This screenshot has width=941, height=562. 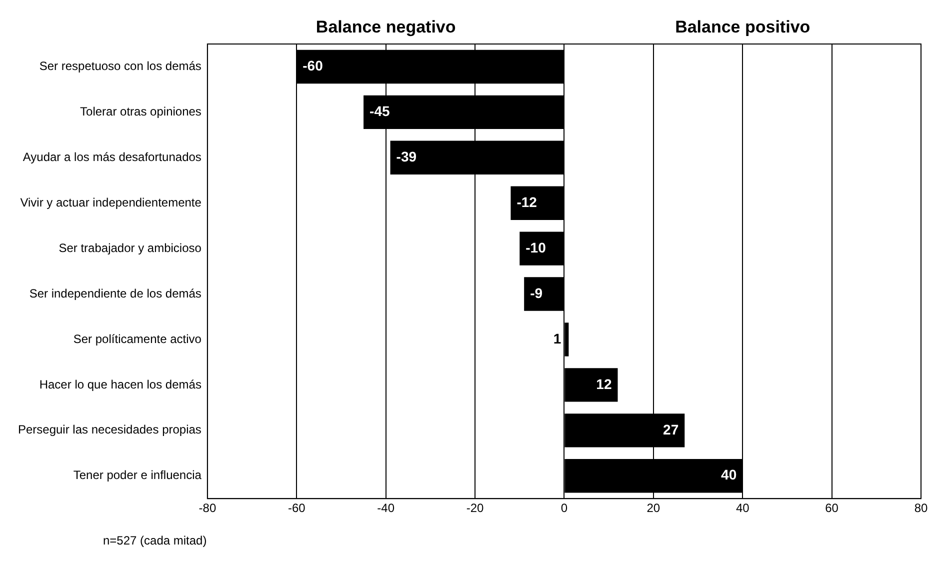 What do you see at coordinates (527, 202) in the screenshot?
I see `data-label: -12` at bounding box center [527, 202].